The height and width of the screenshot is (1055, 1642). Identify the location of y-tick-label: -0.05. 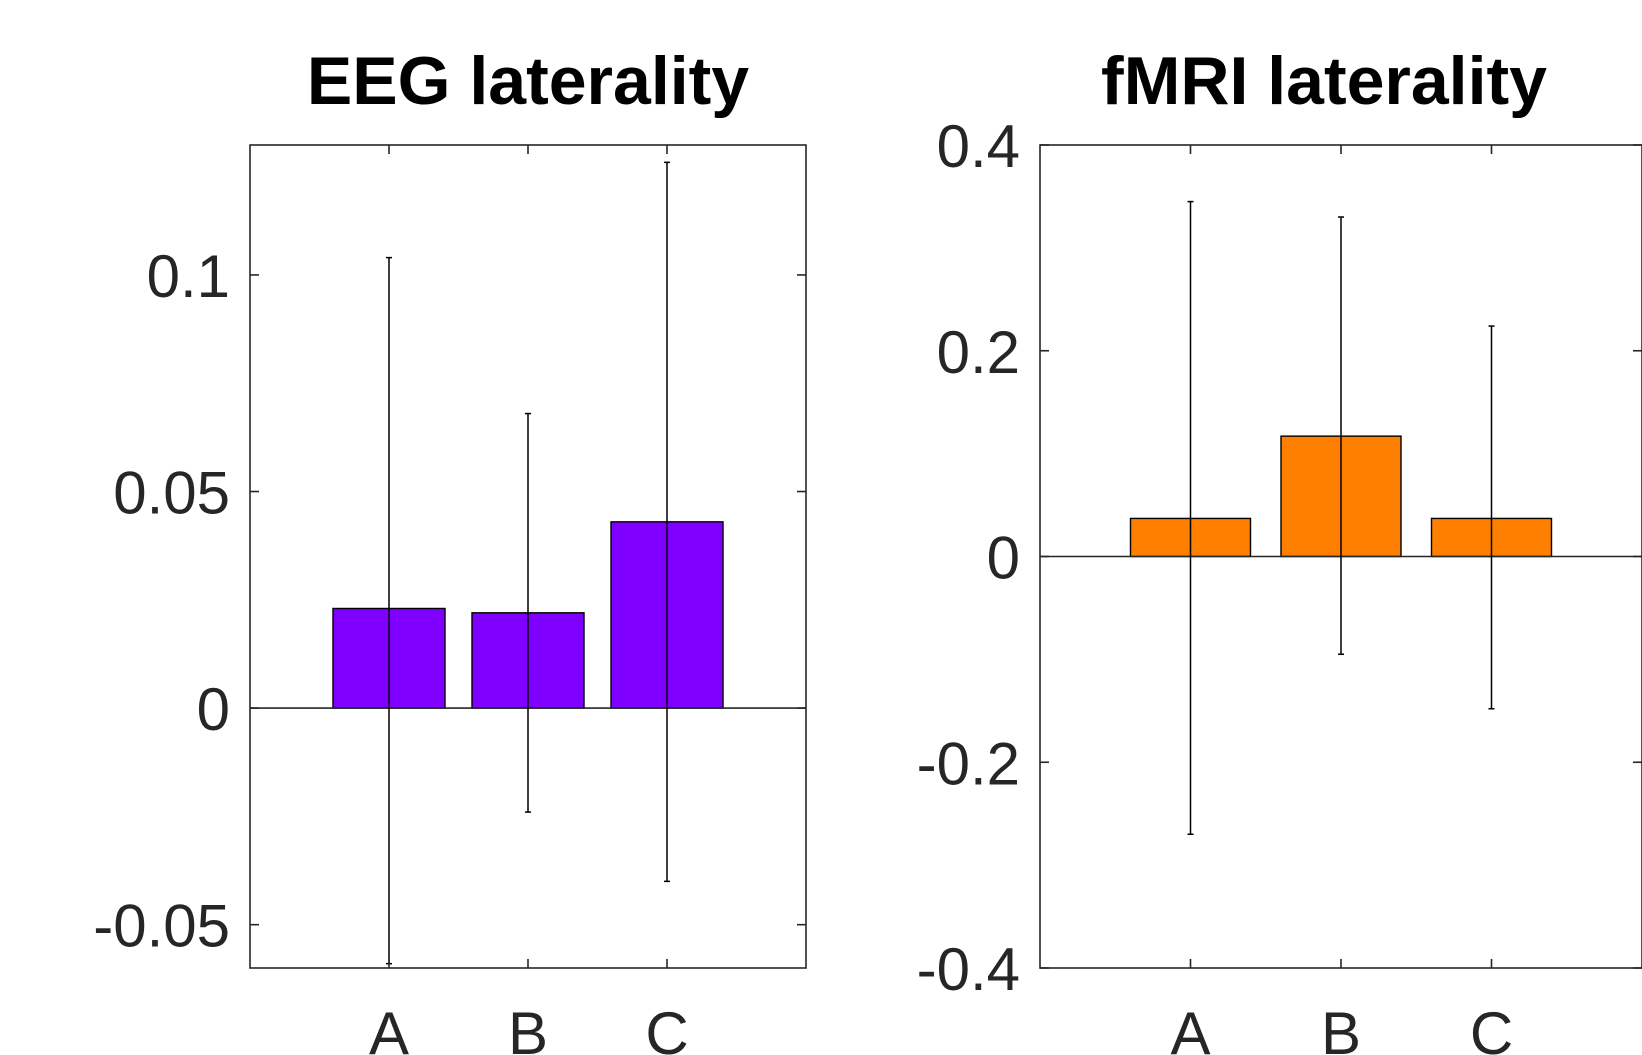
(161, 926).